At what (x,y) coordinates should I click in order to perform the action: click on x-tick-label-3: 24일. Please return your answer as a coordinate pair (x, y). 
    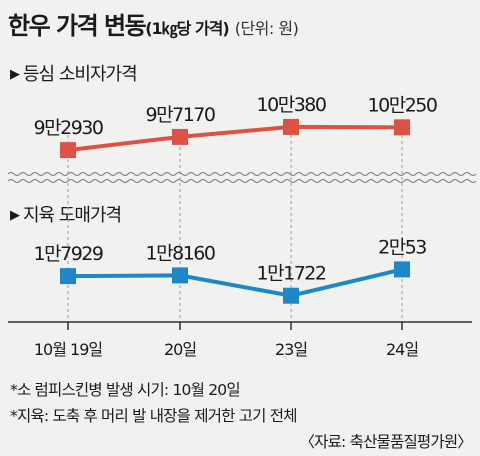
    Looking at the image, I should click on (402, 349).